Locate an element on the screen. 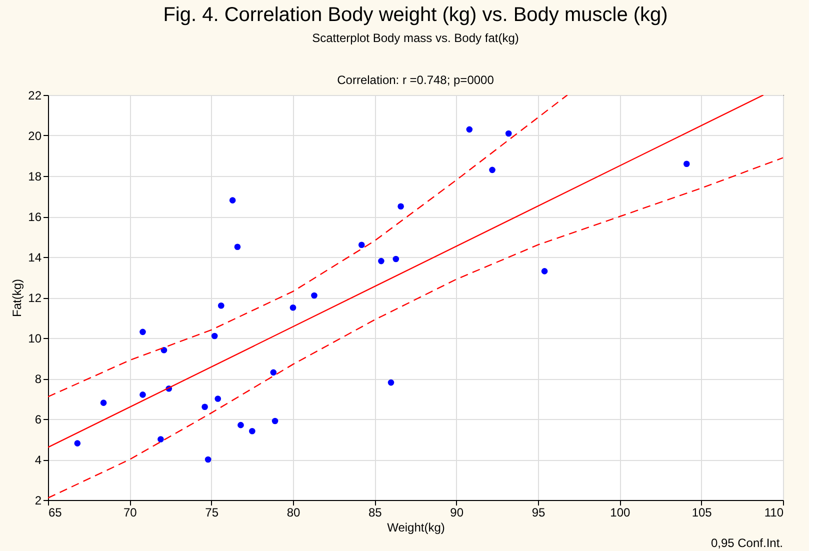 The height and width of the screenshot is (551, 820). x-tick-label: 70 is located at coordinates (130, 513).